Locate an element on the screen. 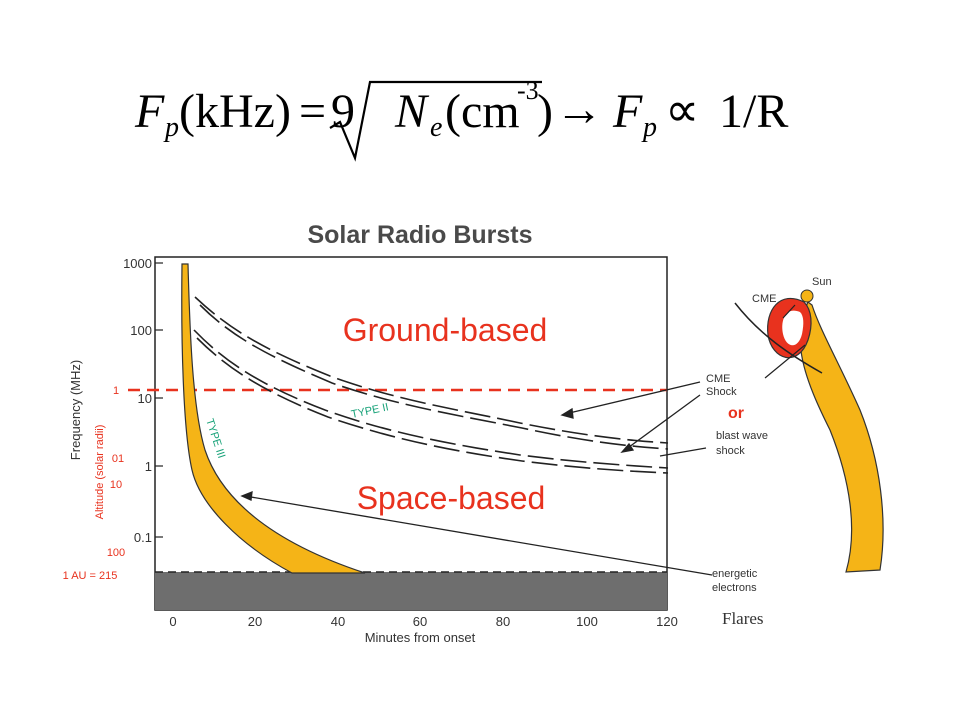  blast-wave-label-2: shock is located at coordinates (730, 451).